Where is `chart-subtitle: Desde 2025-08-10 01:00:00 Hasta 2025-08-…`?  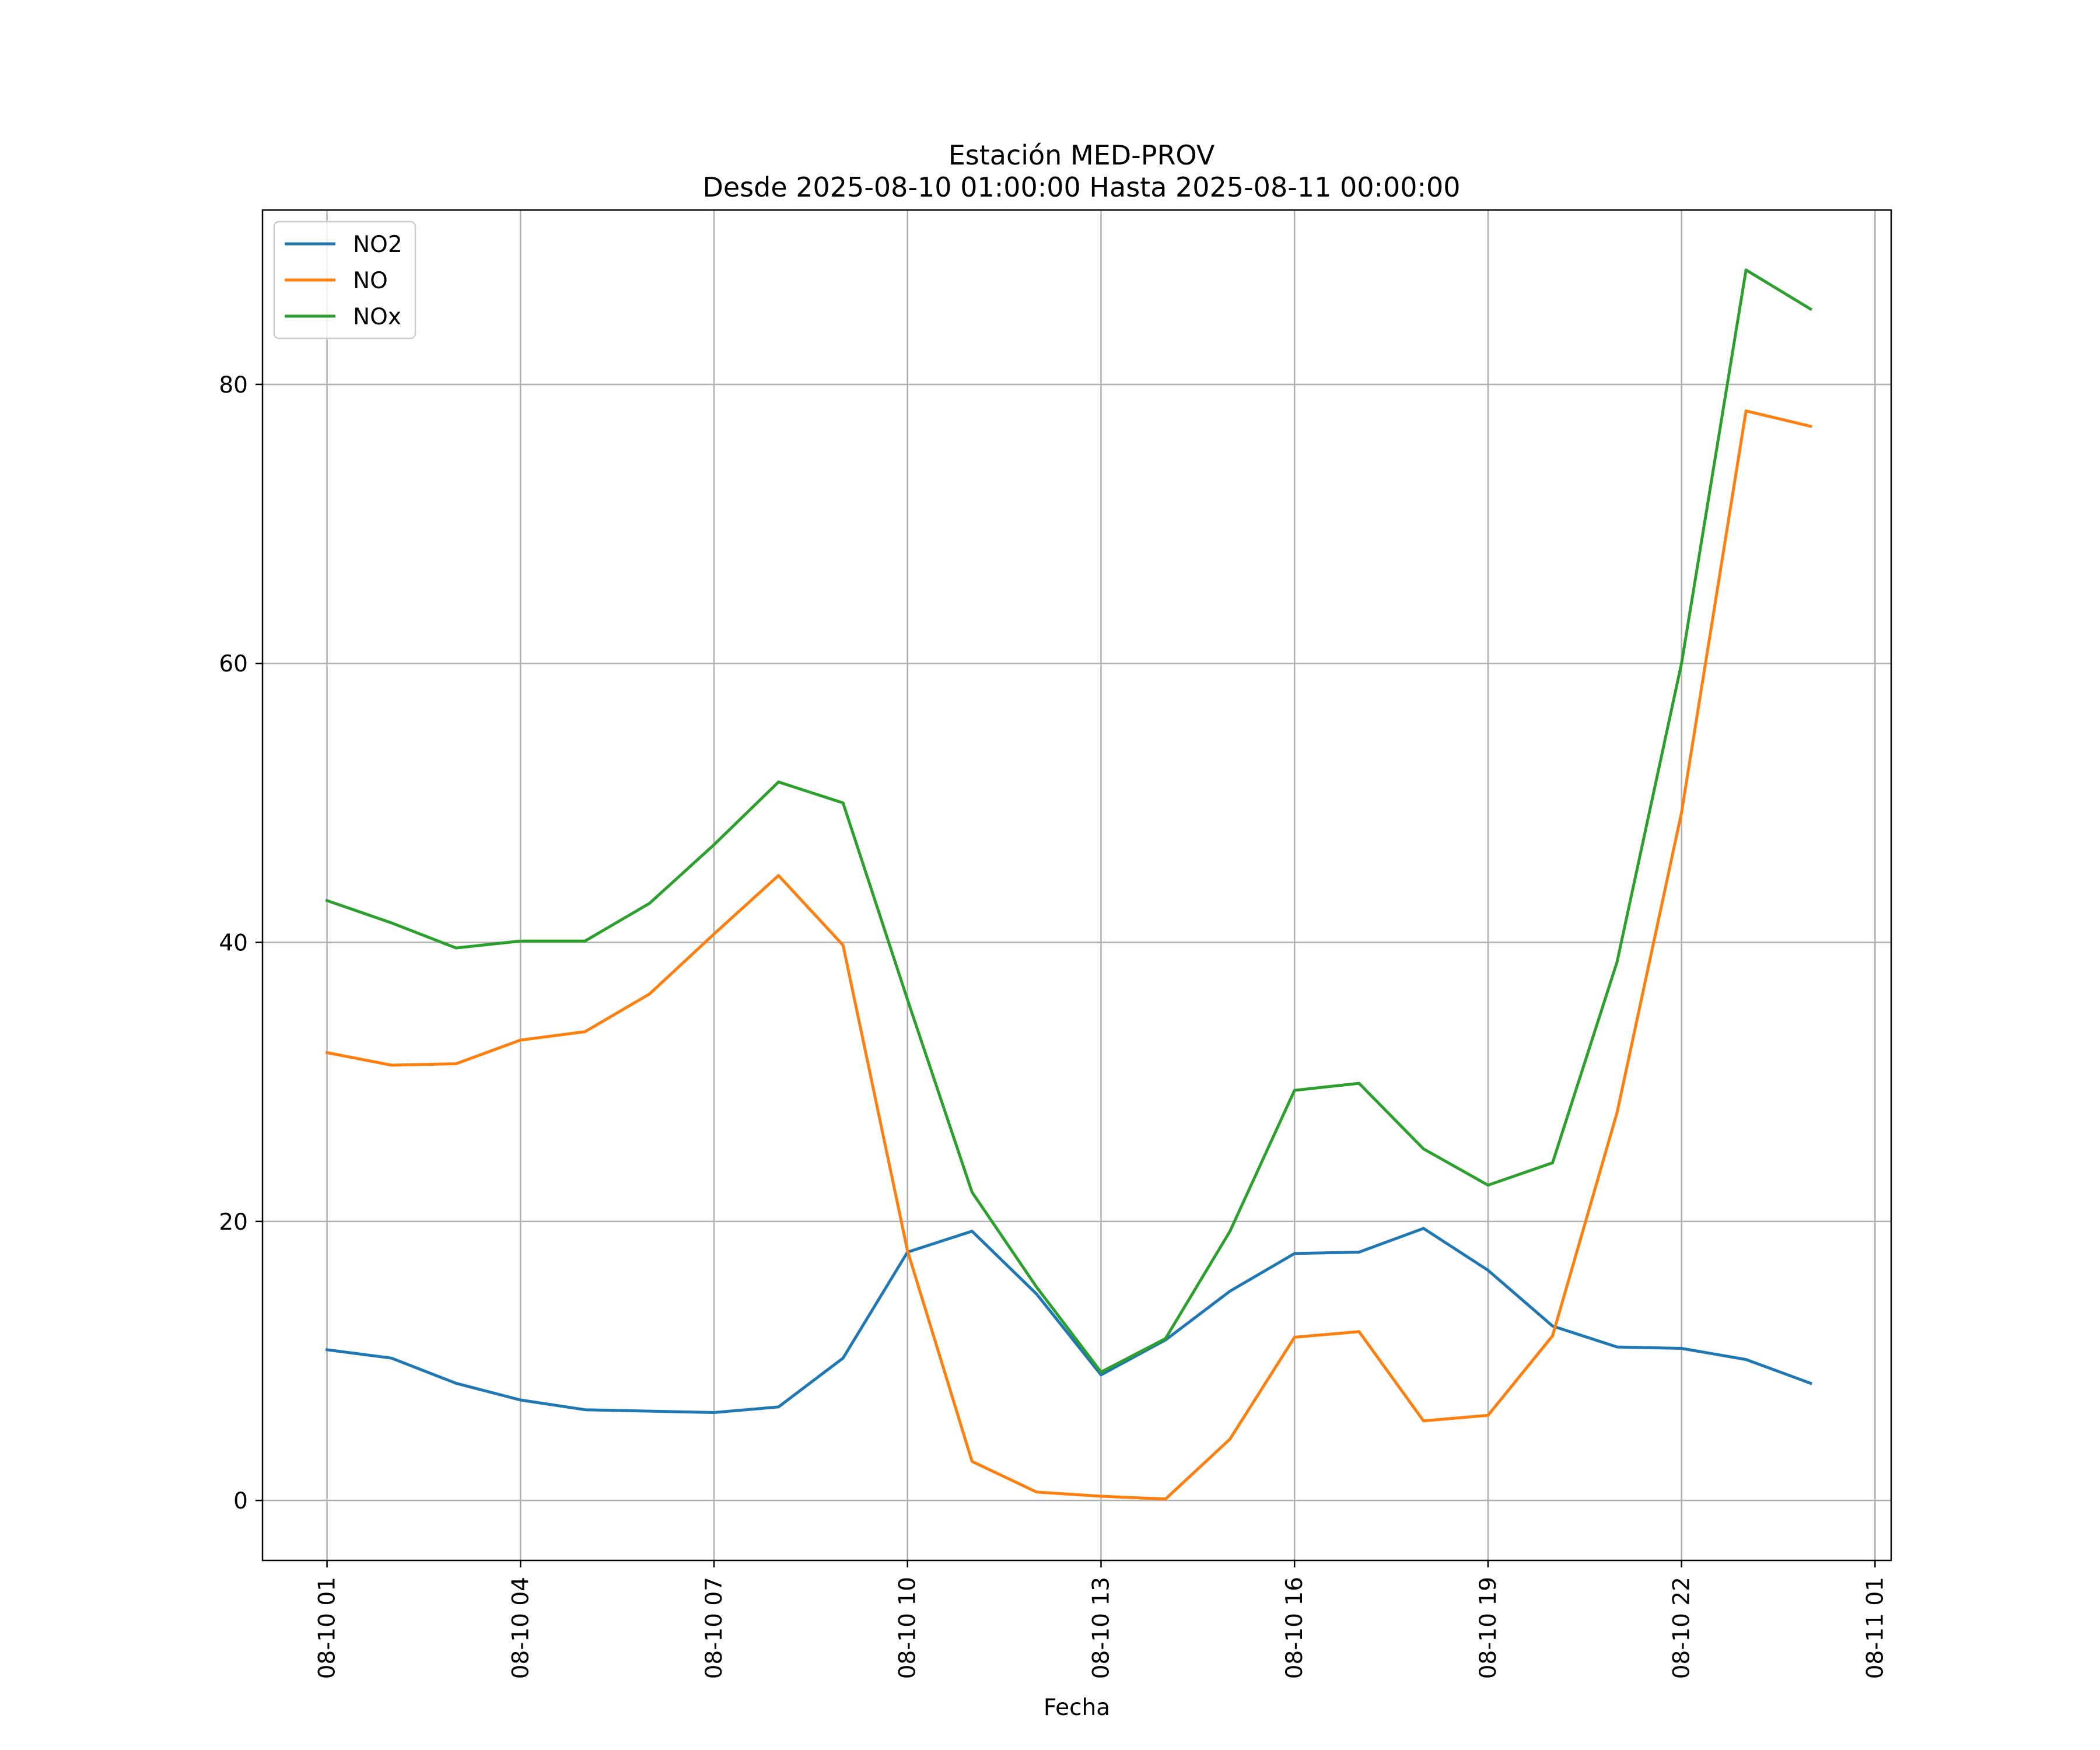 chart-subtitle: Desde 2025-08-10 01:00:00 Hasta 2025-08-… is located at coordinates (1081, 187).